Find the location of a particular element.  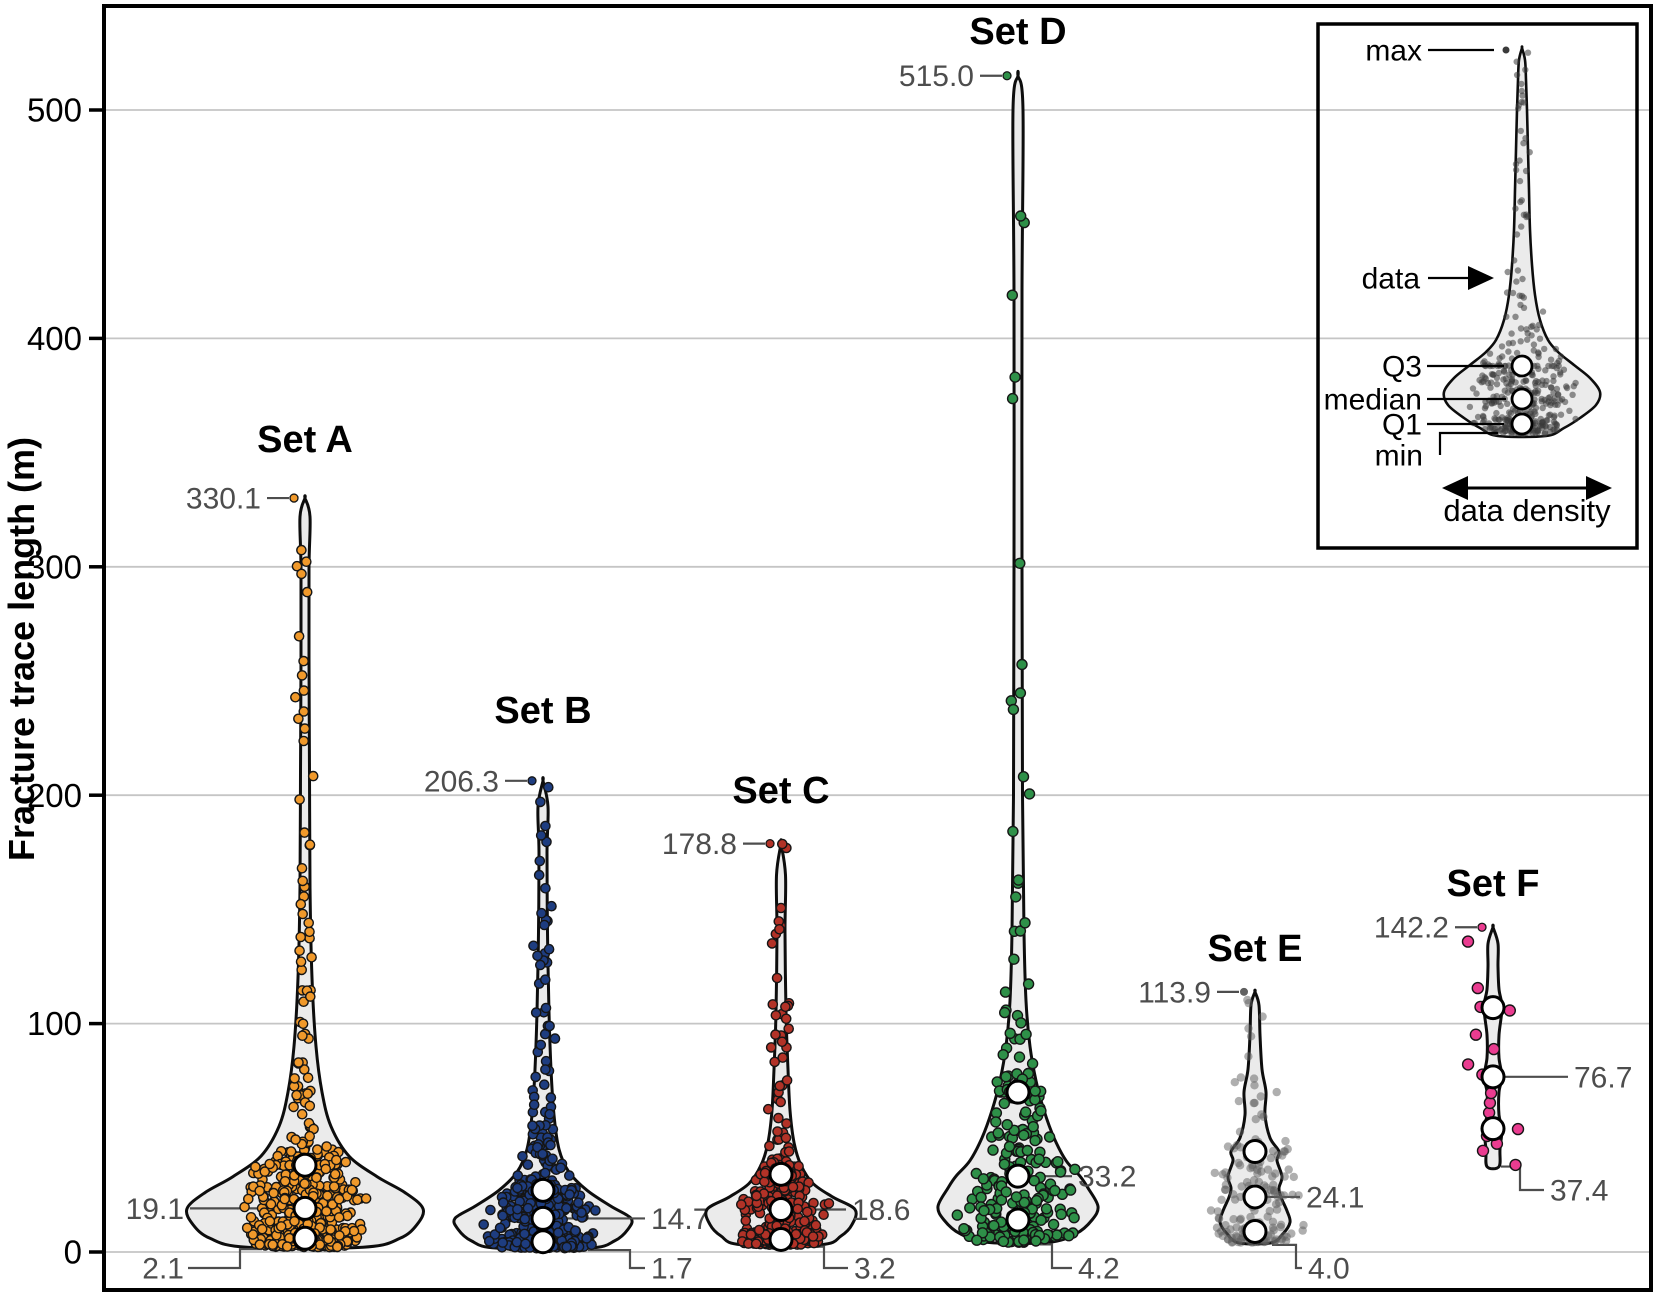

violin-set-f: 142.2 76.7 37.4 Set F is located at coordinates (1503, 1035).